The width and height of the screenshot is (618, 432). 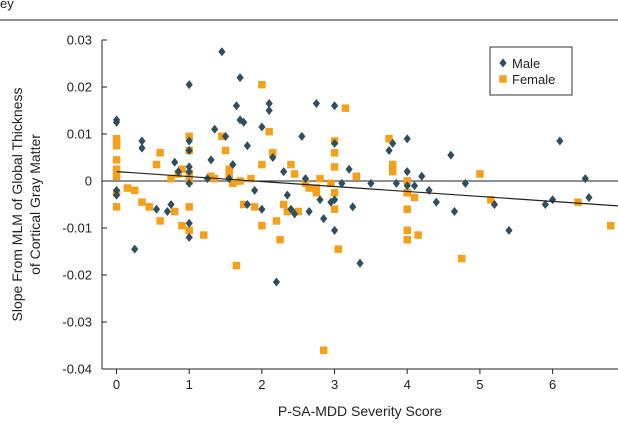 What do you see at coordinates (261, 384) in the screenshot?
I see `x-tick-label: 2` at bounding box center [261, 384].